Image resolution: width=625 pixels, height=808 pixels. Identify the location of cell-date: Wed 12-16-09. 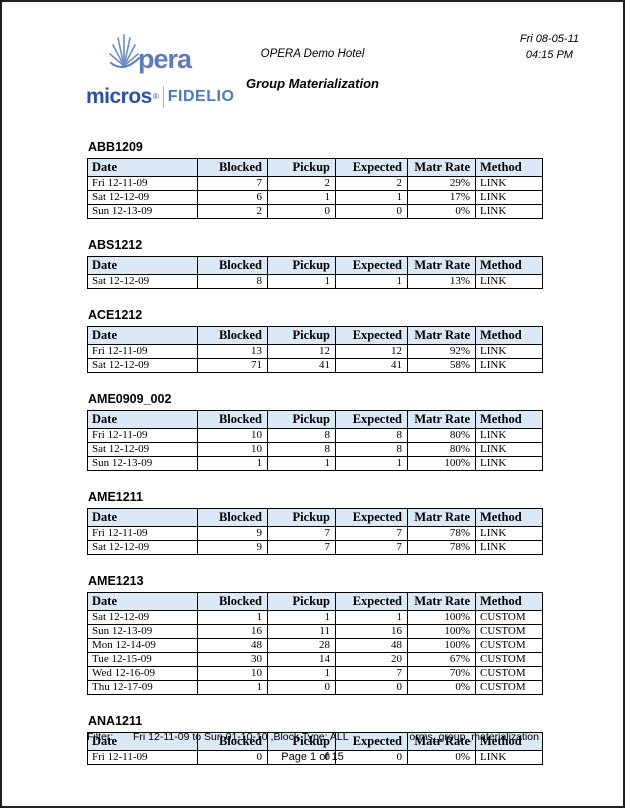
(142, 673).